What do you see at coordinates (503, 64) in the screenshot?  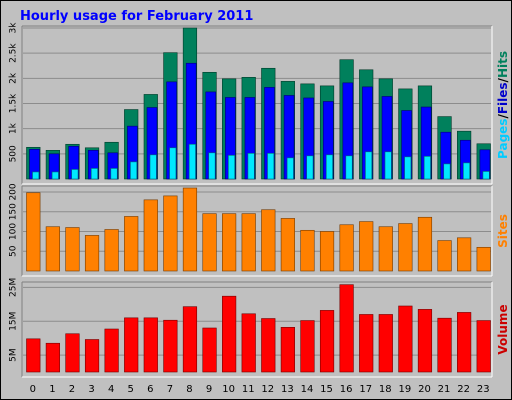 I see `panel-ylabel-part: Hits` at bounding box center [503, 64].